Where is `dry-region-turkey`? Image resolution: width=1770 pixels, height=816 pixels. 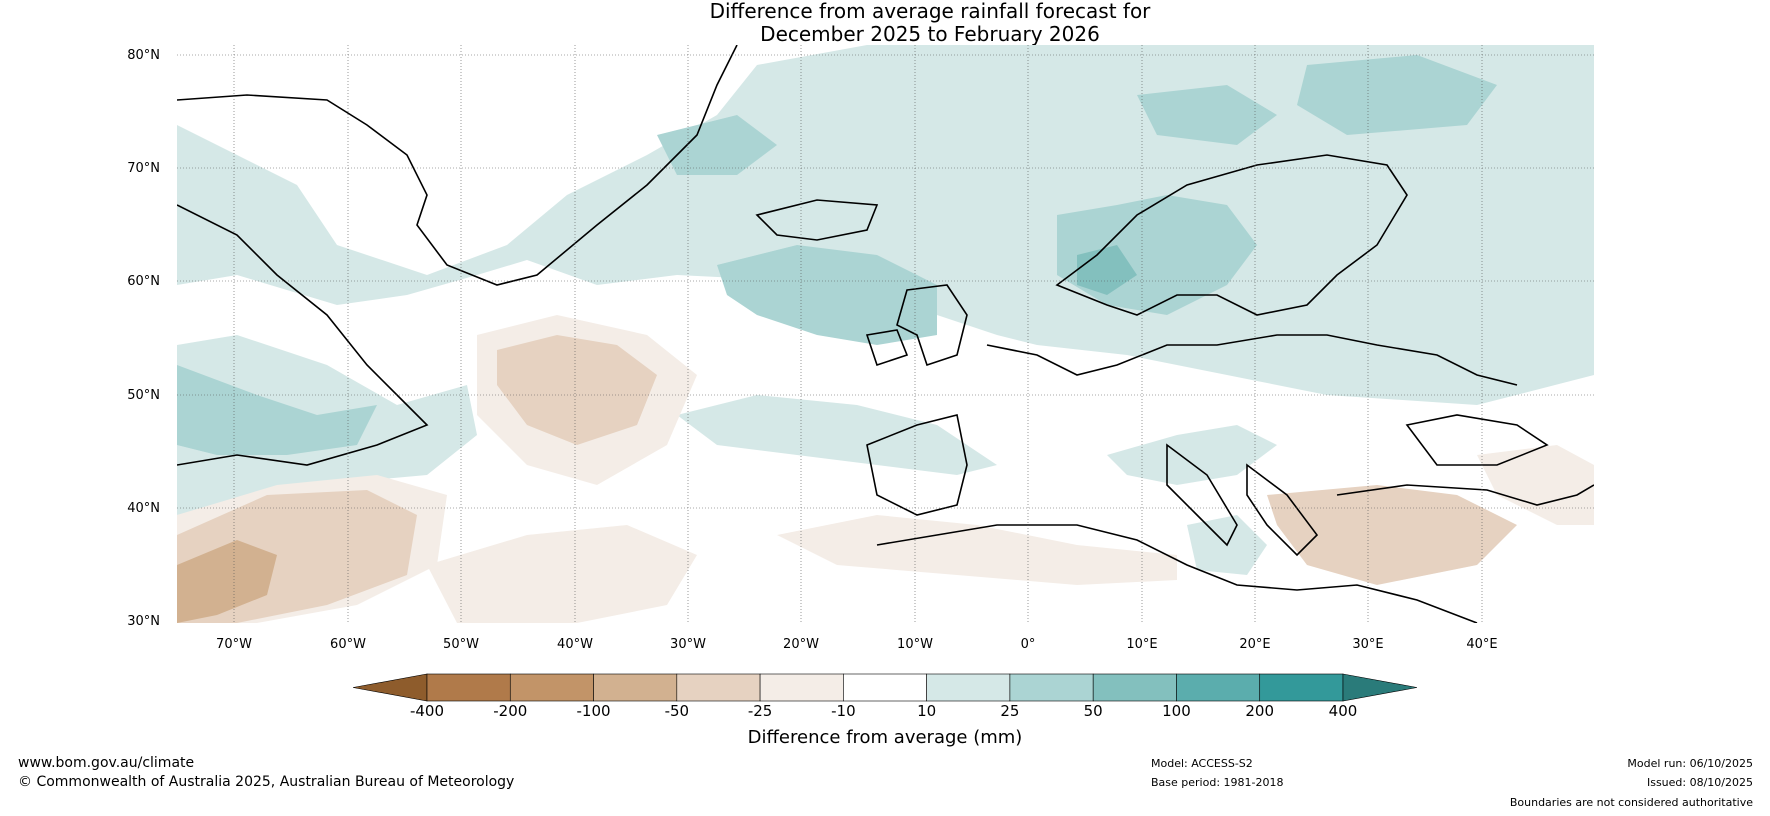 dry-region-turkey is located at coordinates (1535, 485).